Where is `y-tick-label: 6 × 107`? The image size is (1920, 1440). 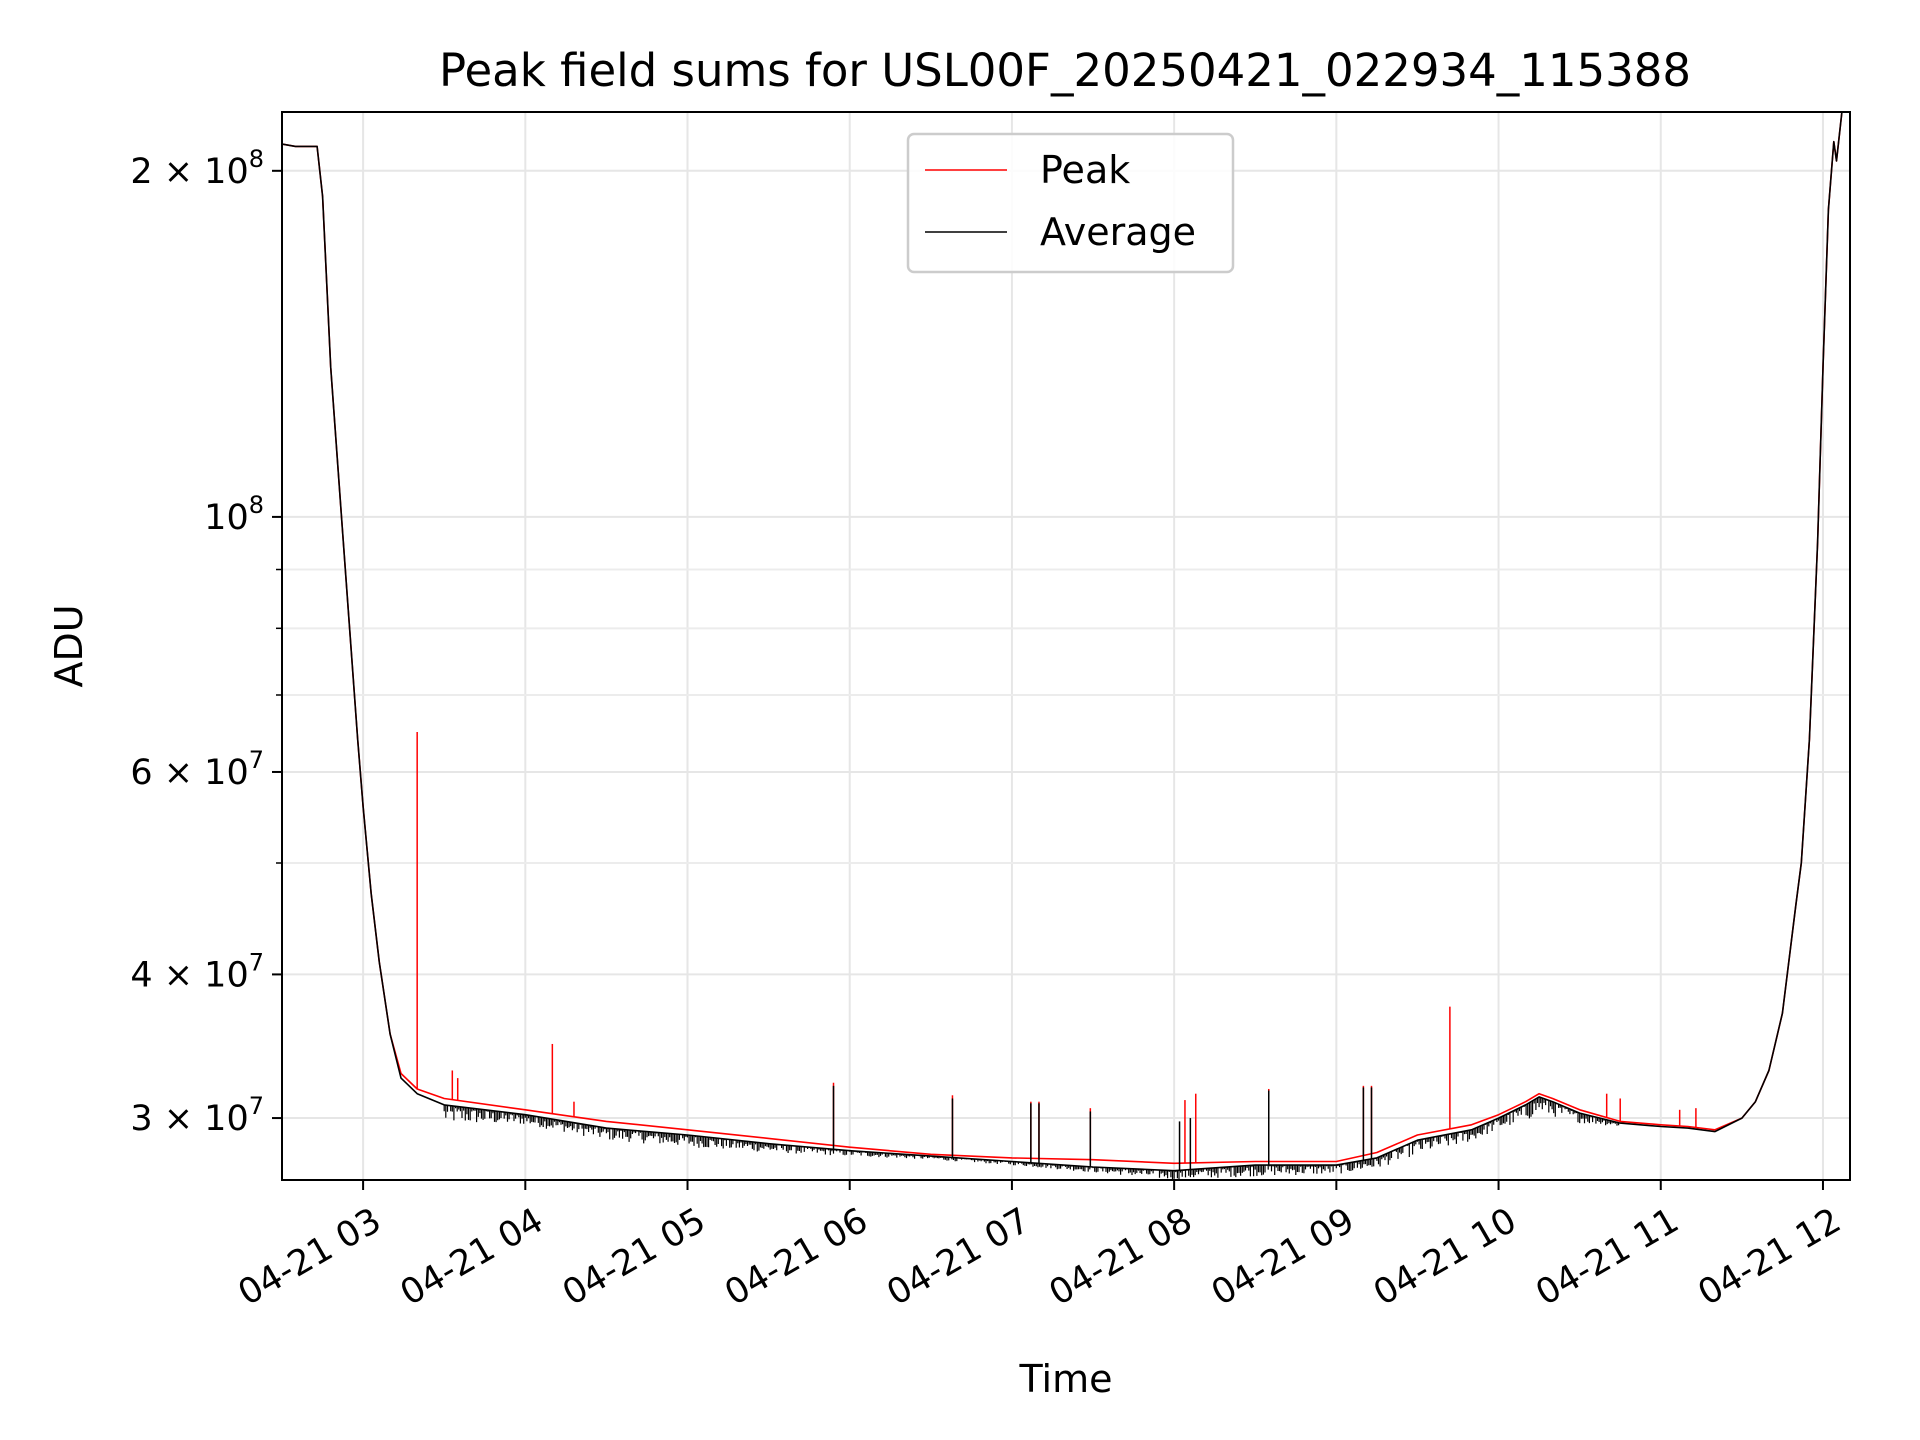 y-tick-label: 6 × 107 is located at coordinates (197, 769).